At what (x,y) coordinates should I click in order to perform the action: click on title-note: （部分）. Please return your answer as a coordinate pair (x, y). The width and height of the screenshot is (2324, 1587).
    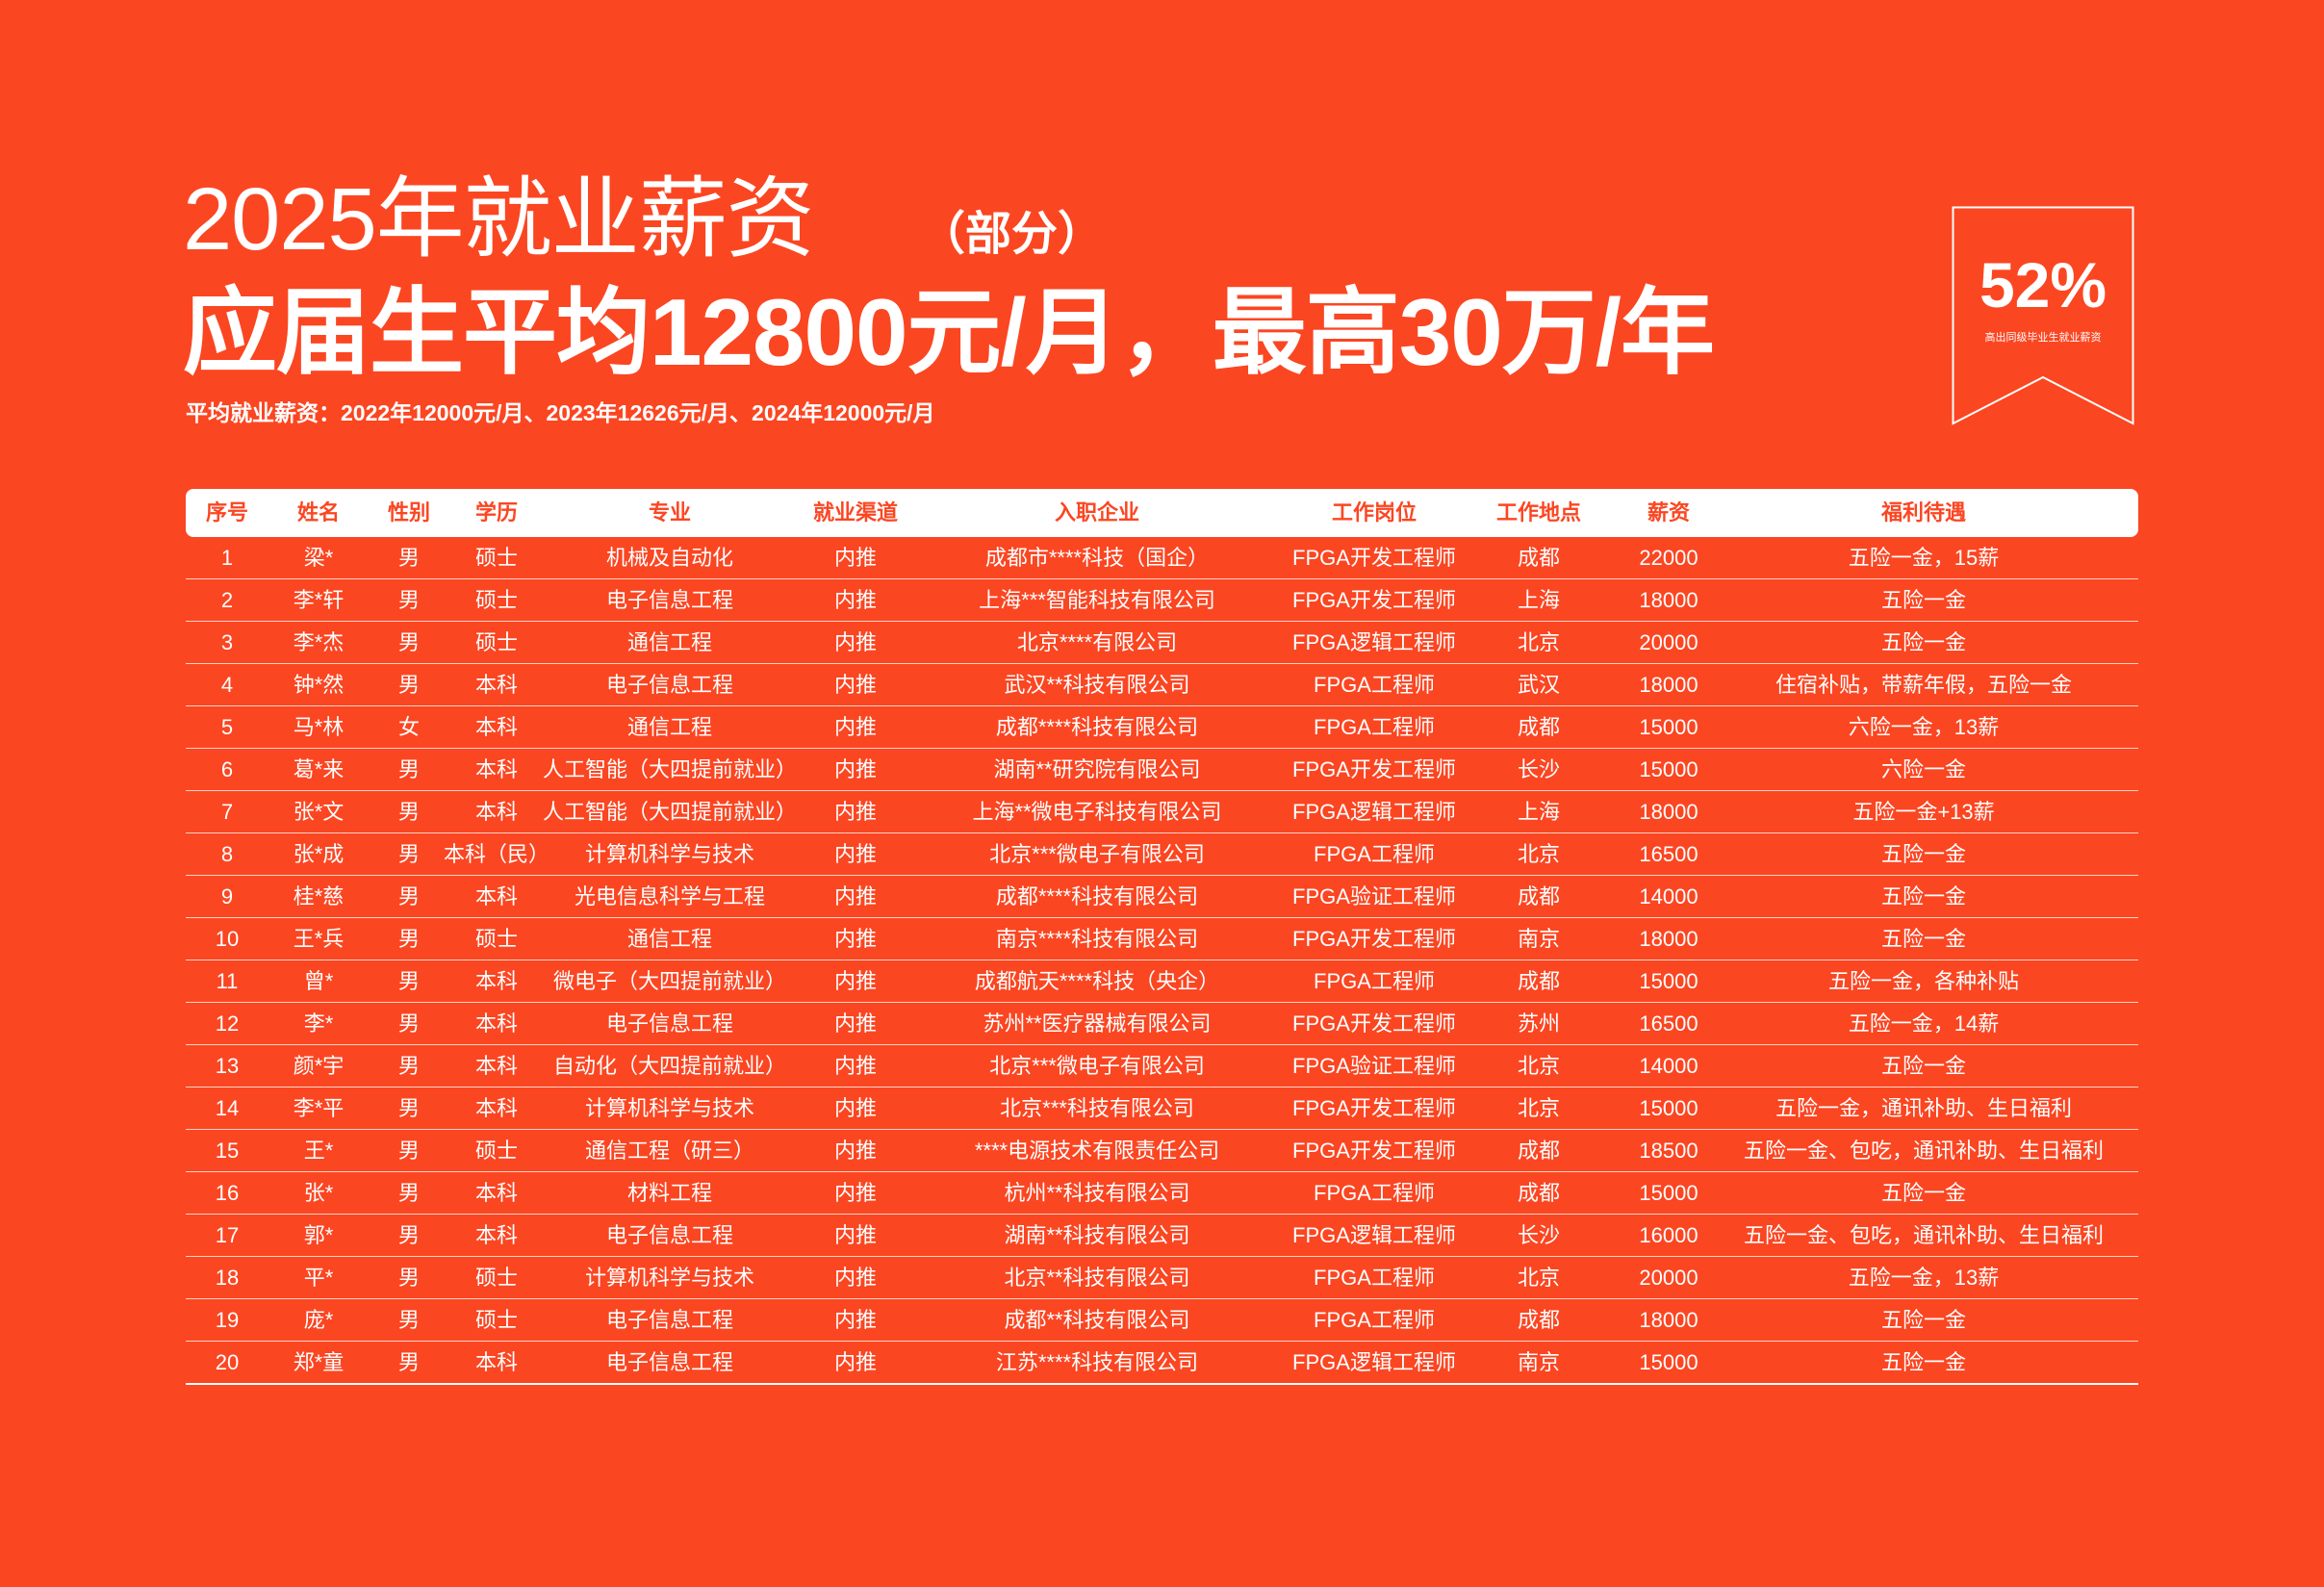
    Looking at the image, I should click on (1012, 235).